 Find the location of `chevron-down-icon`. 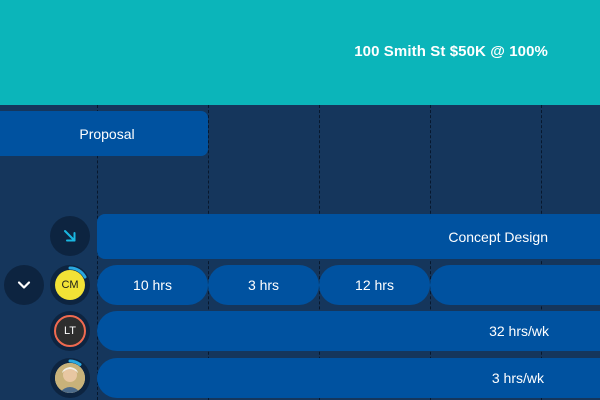

chevron-down-icon is located at coordinates (24, 285).